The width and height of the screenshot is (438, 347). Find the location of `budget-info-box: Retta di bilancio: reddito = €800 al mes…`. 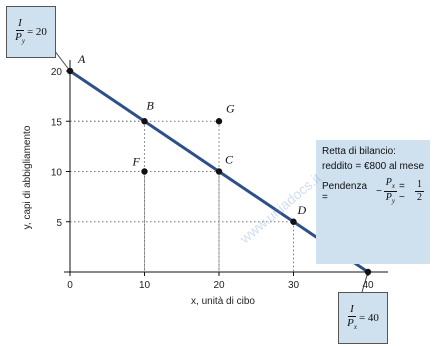

budget-info-box: Retta di bilancio: reddito = €800 al mes… is located at coordinates (373, 202).